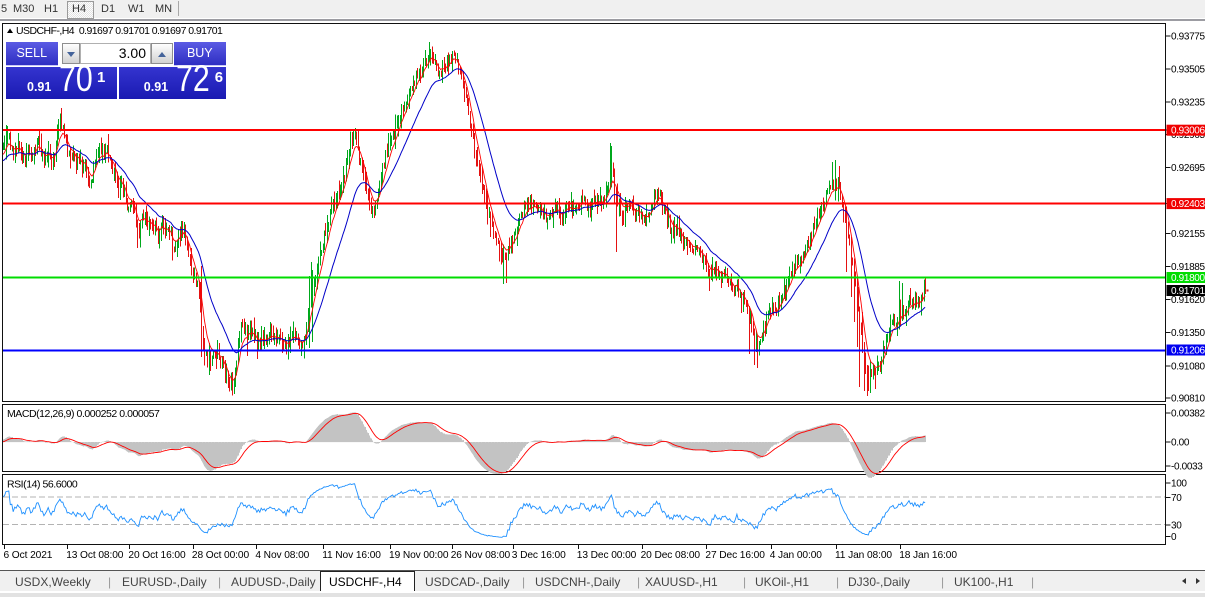 This screenshot has width=1205, height=597. What do you see at coordinates (671, 555) in the screenshot?
I see `svg-text: 20 Dec 08:00` at bounding box center [671, 555].